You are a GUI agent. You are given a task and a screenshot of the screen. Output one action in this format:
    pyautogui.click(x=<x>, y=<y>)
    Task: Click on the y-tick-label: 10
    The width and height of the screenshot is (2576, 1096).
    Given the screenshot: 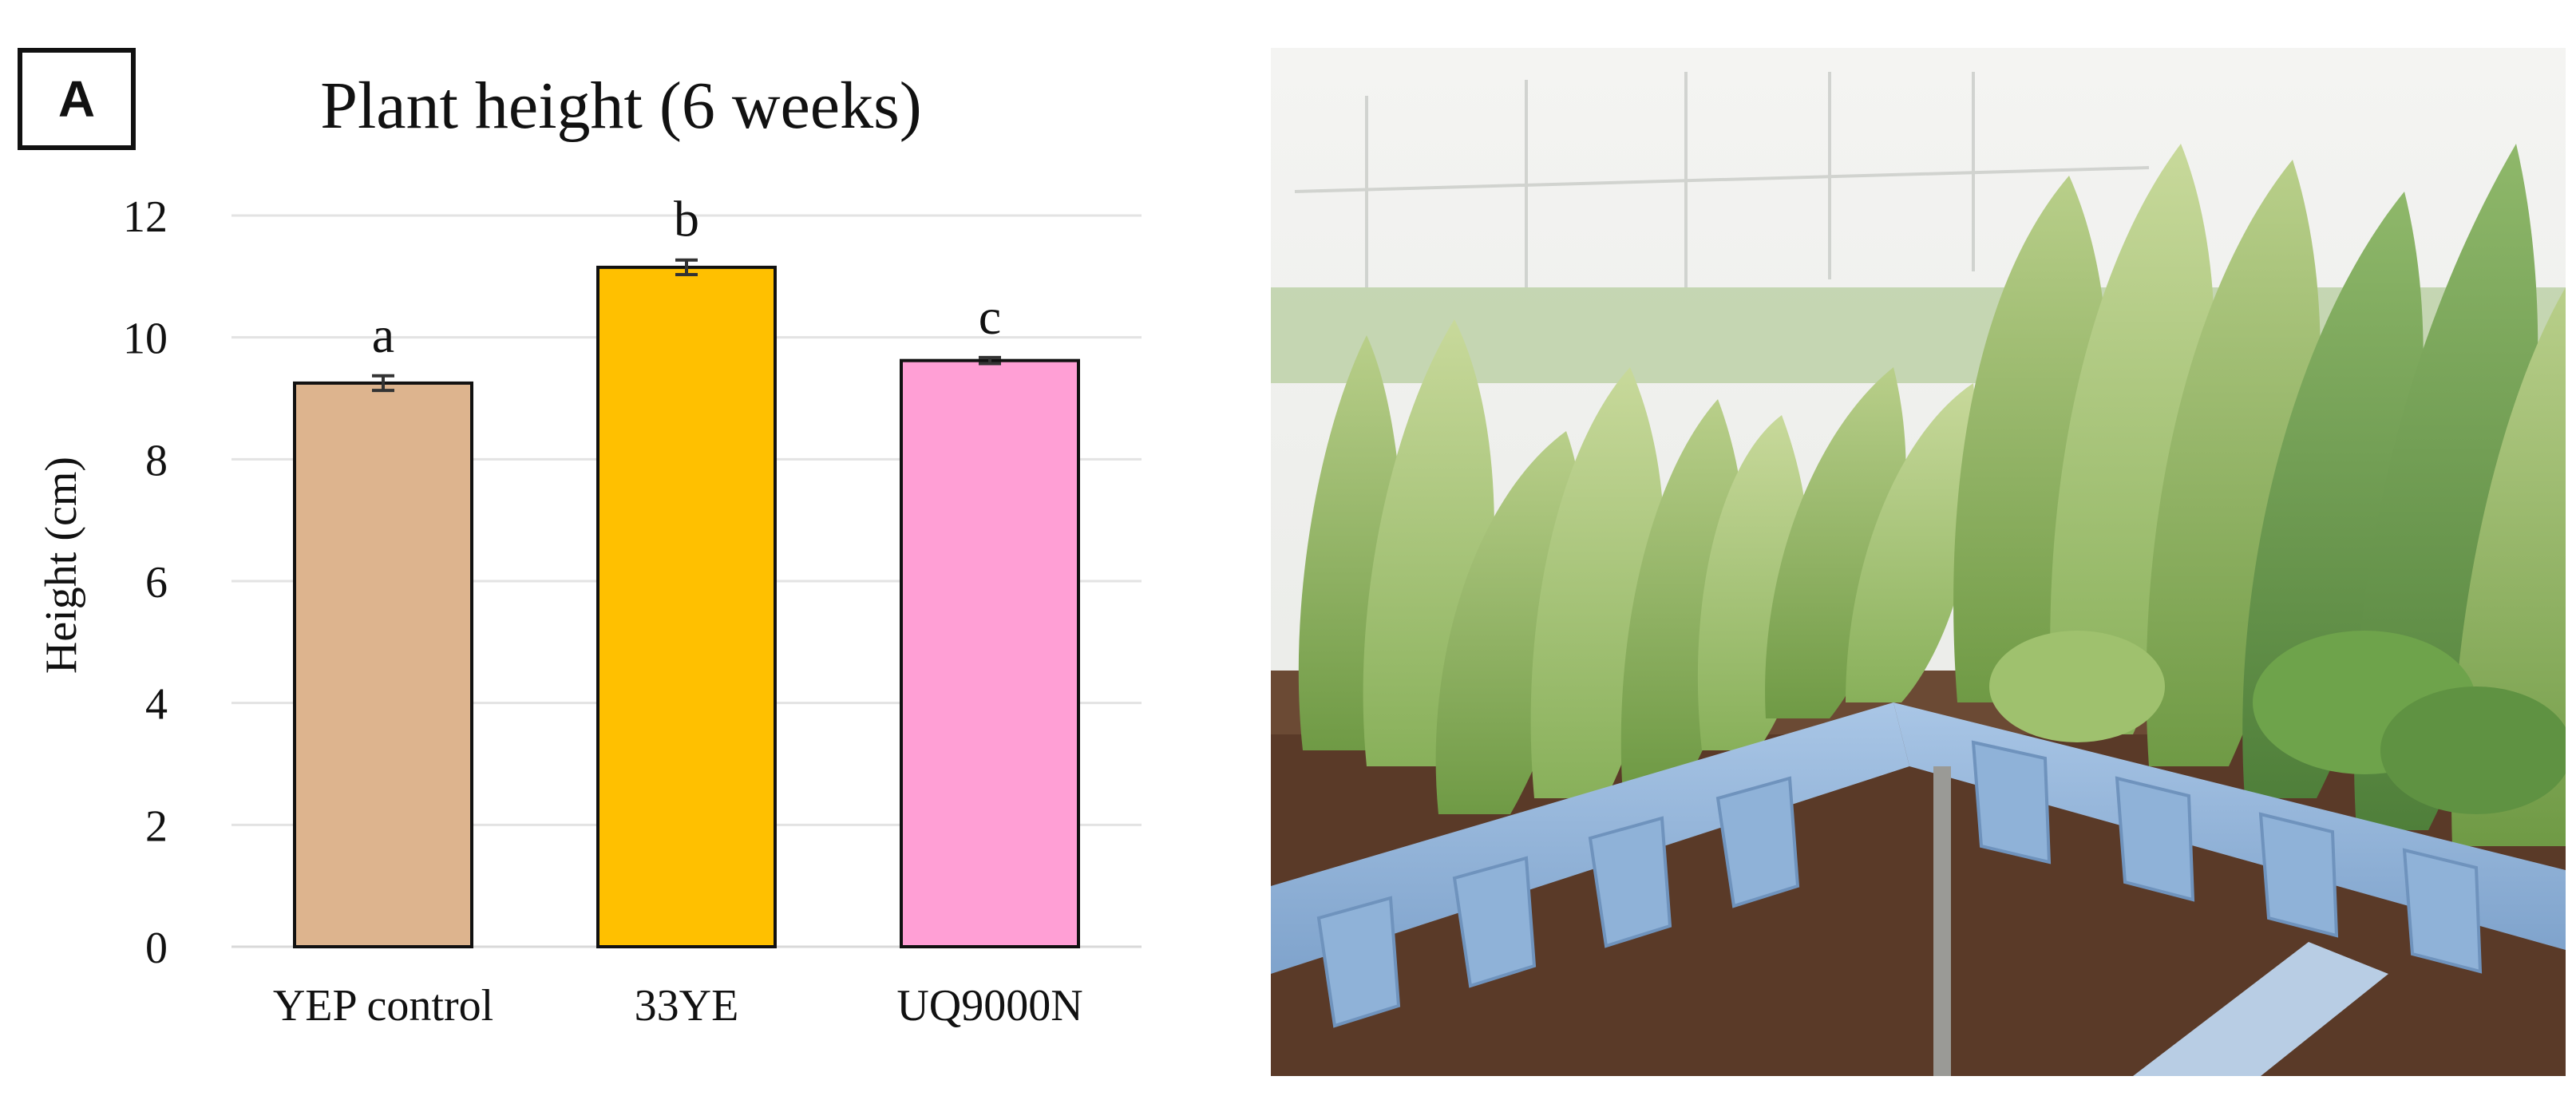 What is the action you would take?
    pyautogui.click(x=146, y=339)
    